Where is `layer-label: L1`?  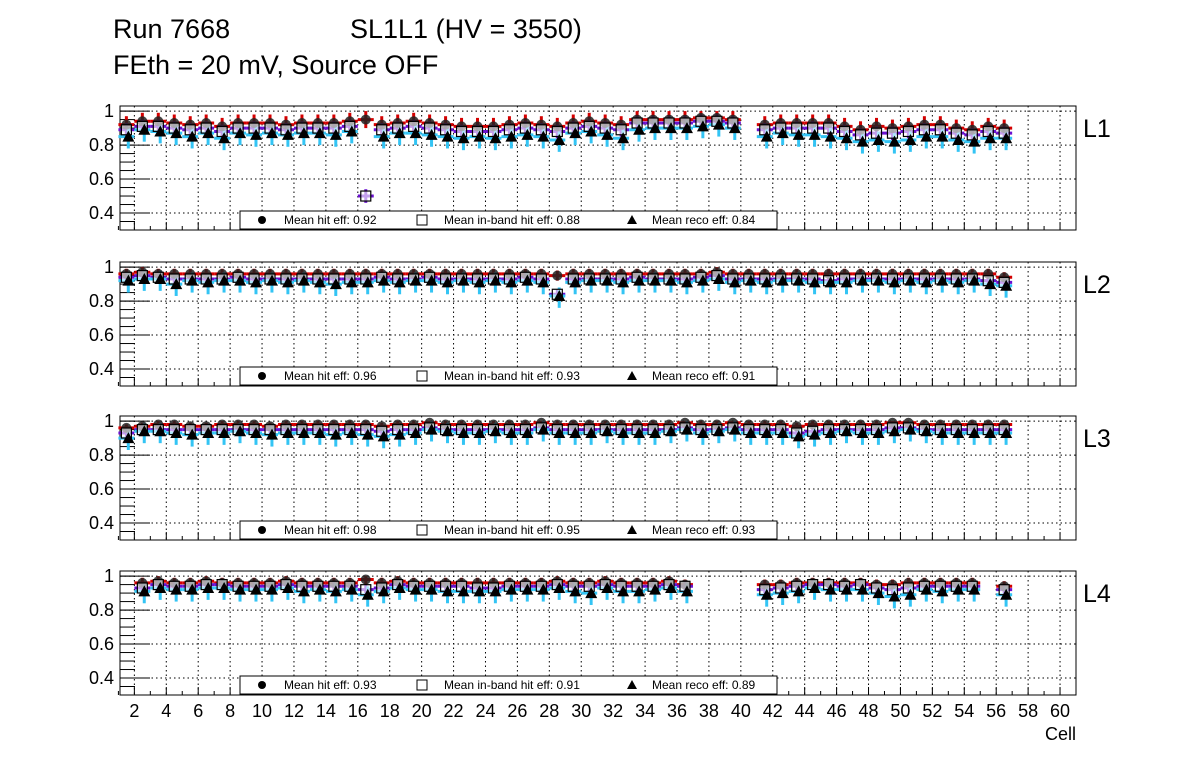
layer-label: L1 is located at coordinates (1097, 129).